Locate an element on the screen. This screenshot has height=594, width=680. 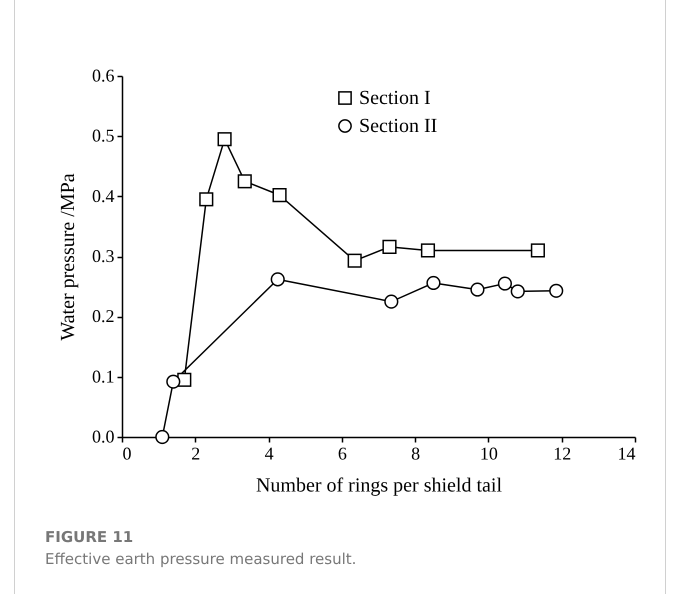
x-tick-label: 2 is located at coordinates (195, 454).